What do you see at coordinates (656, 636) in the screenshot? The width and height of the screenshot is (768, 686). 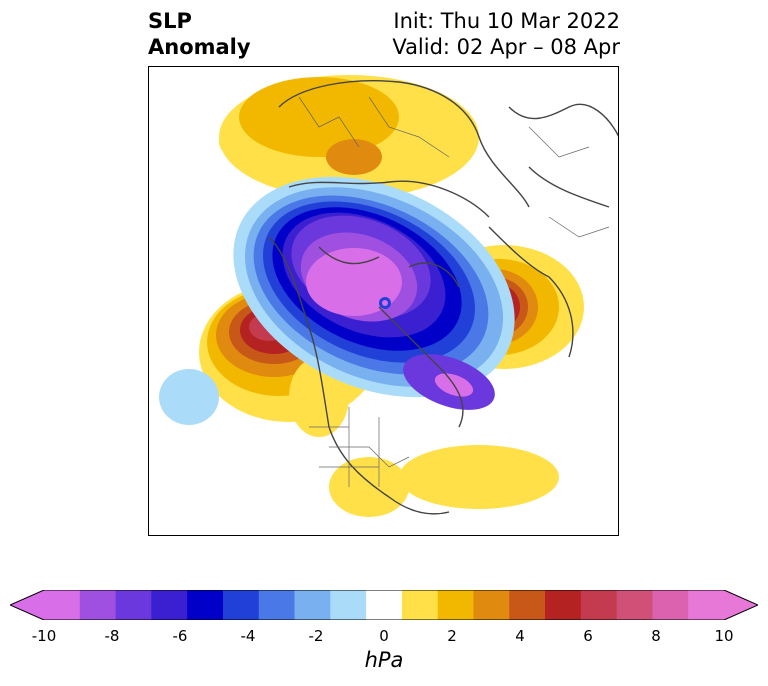 I see `colorbar-tick-label: 8` at bounding box center [656, 636].